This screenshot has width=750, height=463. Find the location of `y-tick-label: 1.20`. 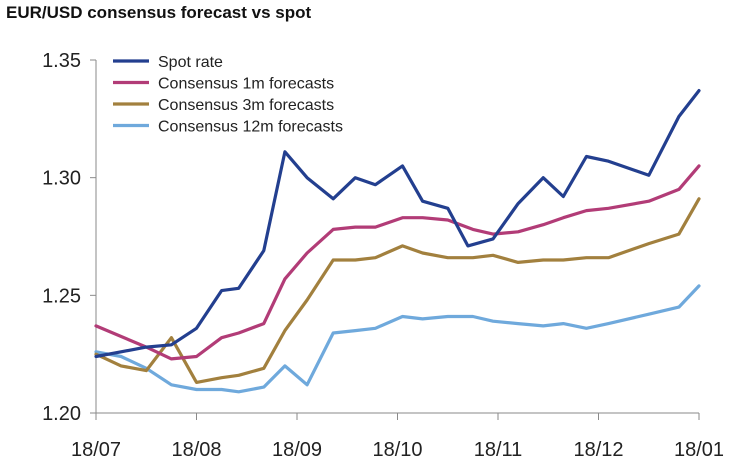

y-tick-label: 1.20 is located at coordinates (61, 414).